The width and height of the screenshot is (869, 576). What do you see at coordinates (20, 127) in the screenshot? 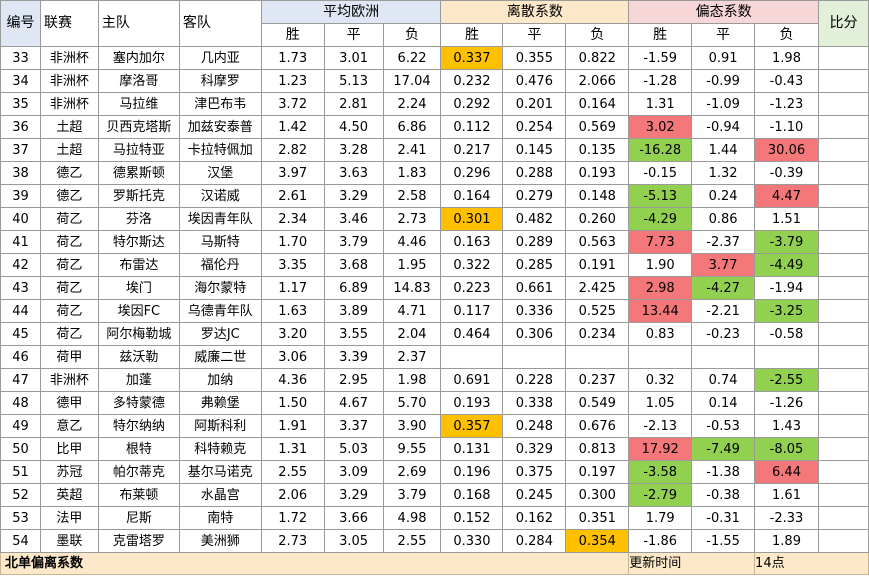
I see `cell-id: 36` at bounding box center [20, 127].